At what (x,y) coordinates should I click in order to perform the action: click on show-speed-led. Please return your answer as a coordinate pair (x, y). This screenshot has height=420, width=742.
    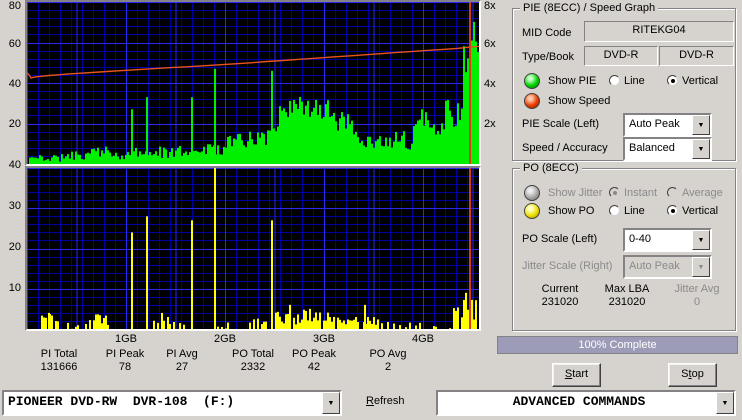
    Looking at the image, I should click on (532, 101).